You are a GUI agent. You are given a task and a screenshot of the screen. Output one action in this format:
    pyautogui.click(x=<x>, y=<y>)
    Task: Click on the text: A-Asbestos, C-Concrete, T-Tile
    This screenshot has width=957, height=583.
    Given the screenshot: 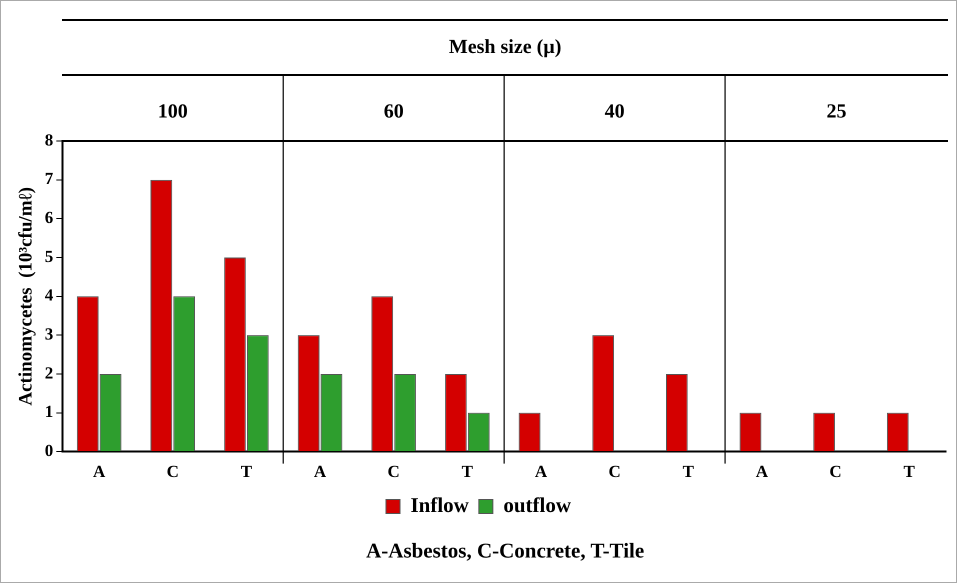 What is the action you would take?
    pyautogui.click(x=505, y=550)
    